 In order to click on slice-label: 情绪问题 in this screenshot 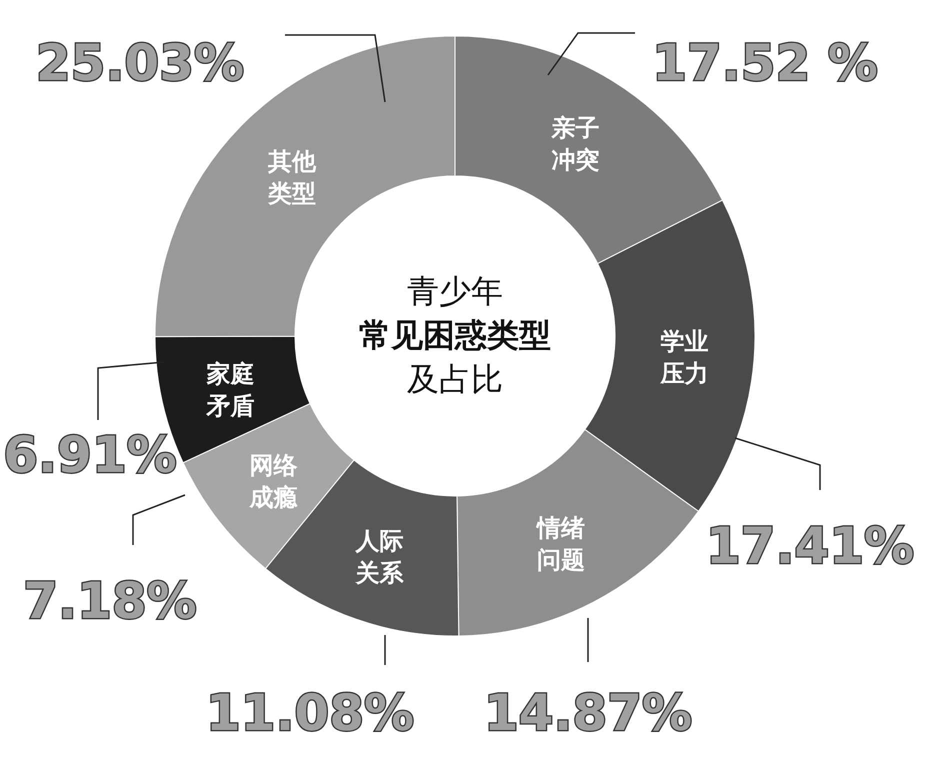, I will do `click(560, 544)`.